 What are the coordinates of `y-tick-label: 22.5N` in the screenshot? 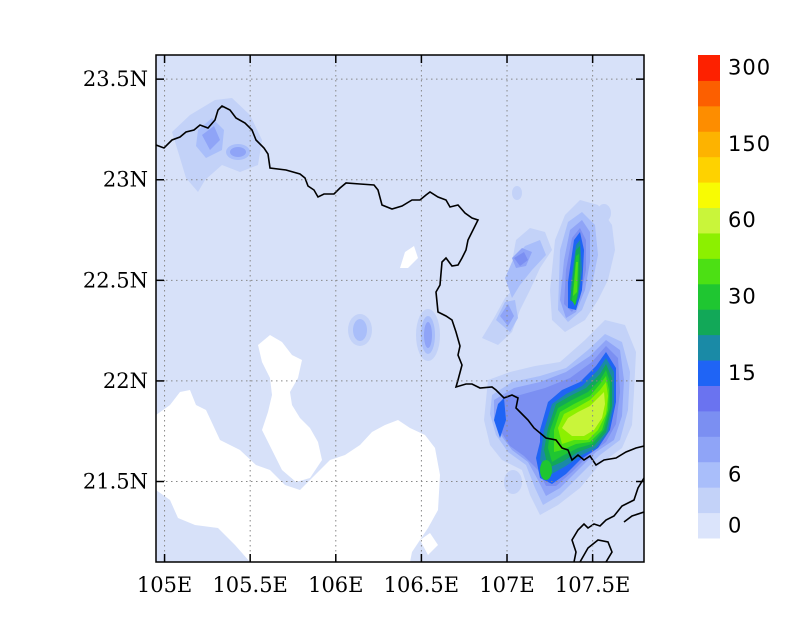 It's located at (115, 280).